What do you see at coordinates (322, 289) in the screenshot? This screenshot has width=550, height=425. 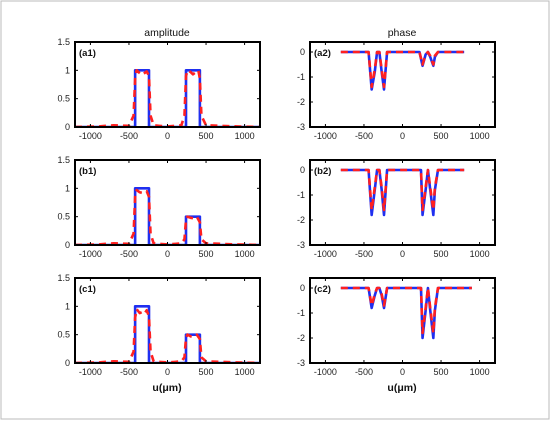 I see `panel-label: (c2)` at bounding box center [322, 289].